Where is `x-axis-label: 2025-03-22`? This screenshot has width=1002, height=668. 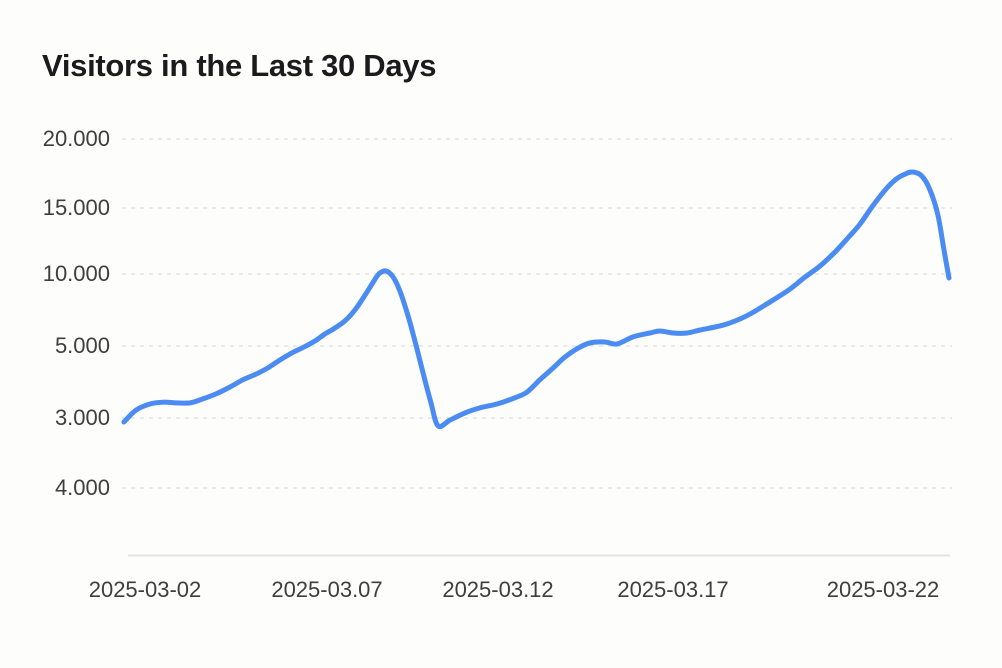 x-axis-label: 2025-03-22 is located at coordinates (883, 589).